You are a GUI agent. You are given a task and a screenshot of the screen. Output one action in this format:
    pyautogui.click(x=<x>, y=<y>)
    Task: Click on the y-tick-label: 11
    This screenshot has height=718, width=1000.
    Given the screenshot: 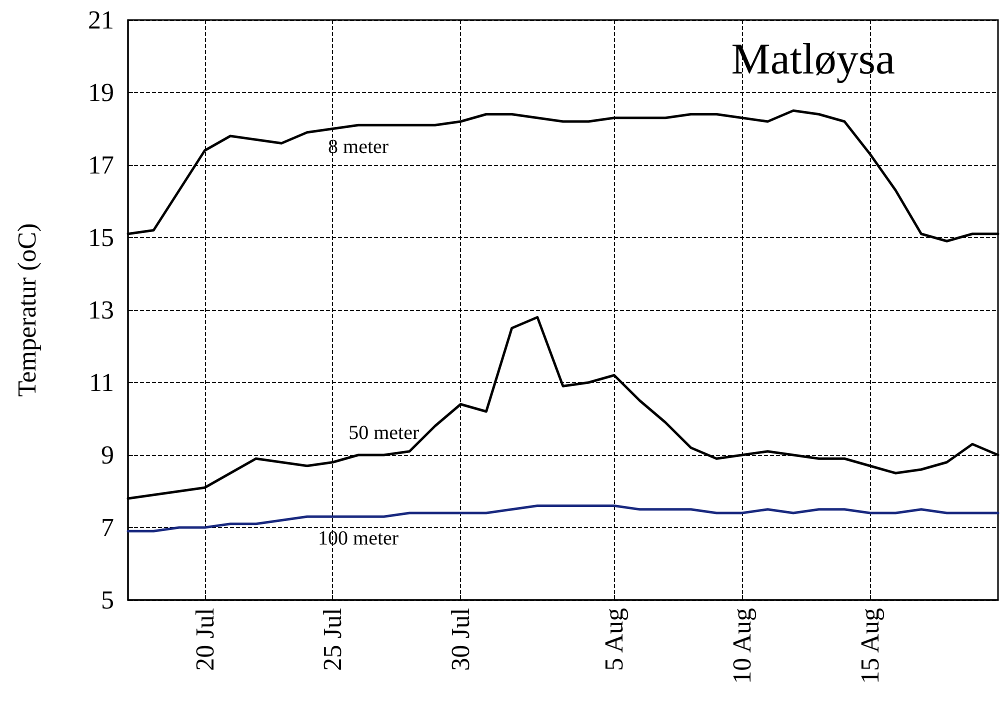 What is the action you would take?
    pyautogui.click(x=101, y=382)
    